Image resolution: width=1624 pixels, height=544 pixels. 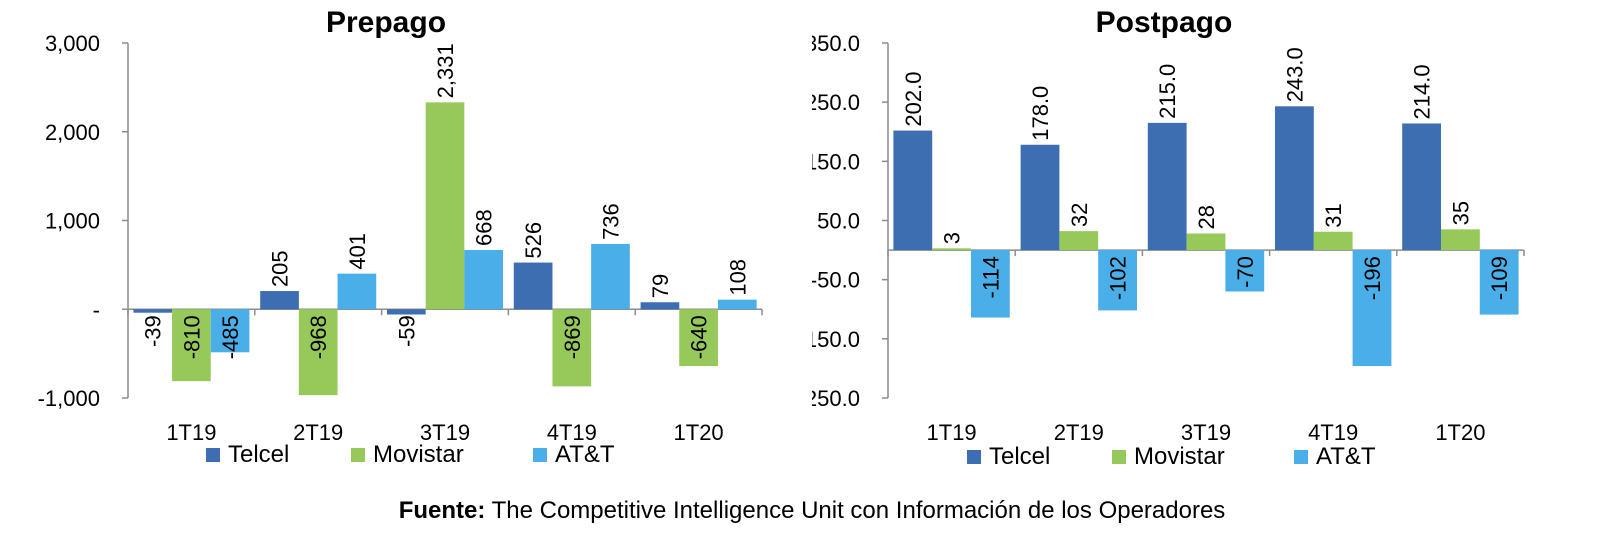 I want to click on data-label: 108, so click(x=737, y=277).